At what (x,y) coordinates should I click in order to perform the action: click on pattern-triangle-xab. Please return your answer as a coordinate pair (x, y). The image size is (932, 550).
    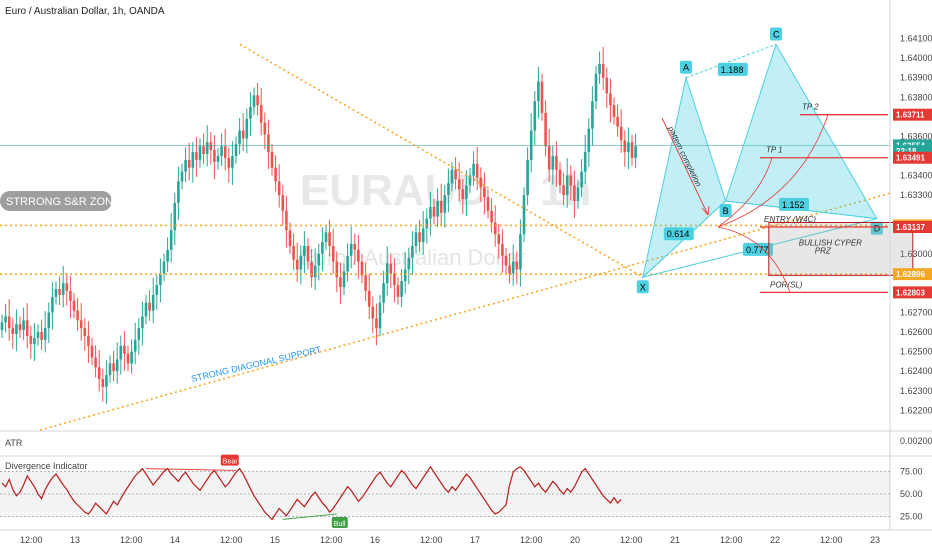
    Looking at the image, I should click on (684, 177).